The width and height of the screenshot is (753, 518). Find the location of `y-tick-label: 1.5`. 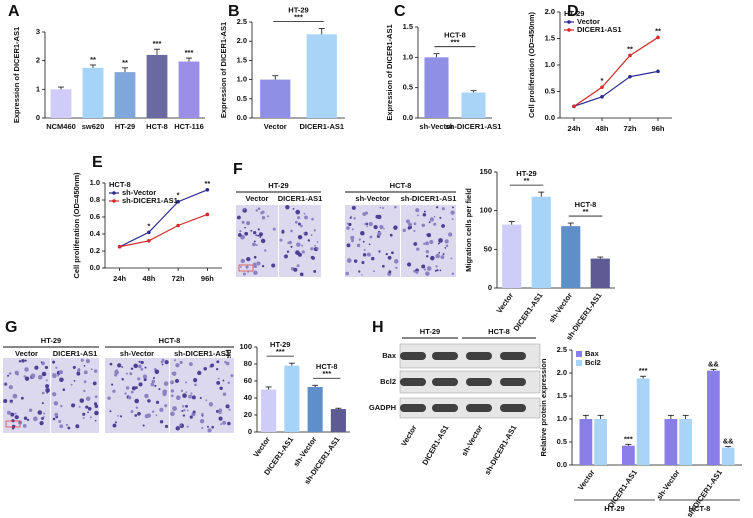

y-tick-label: 1.5 is located at coordinates (550, 37).